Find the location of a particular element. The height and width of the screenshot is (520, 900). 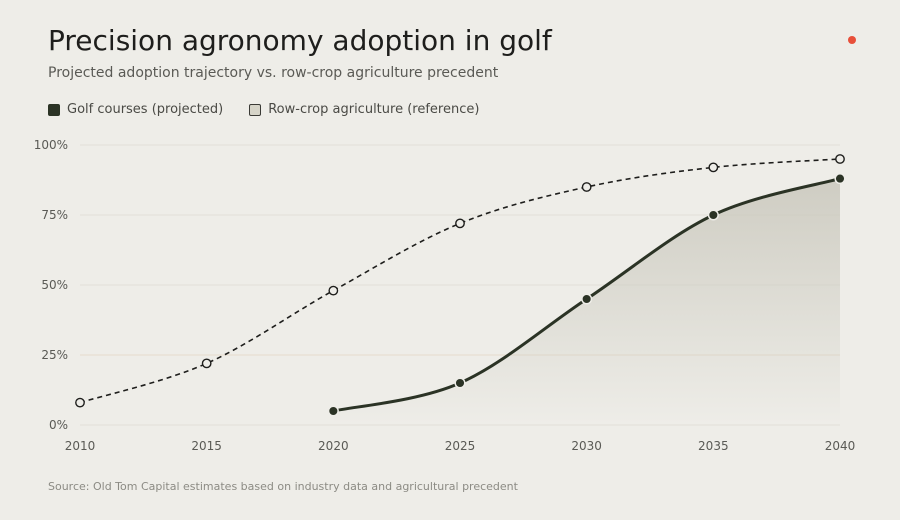

x-tick-label: 2030 is located at coordinates (586, 446).